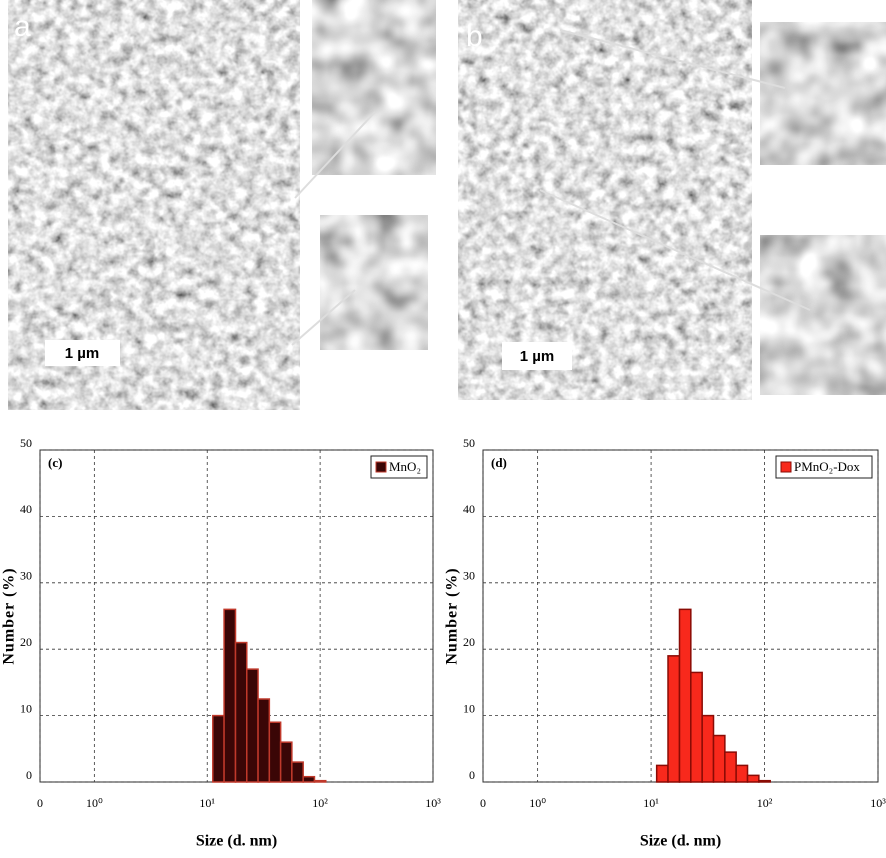  I want to click on legend-box, so click(824, 467).